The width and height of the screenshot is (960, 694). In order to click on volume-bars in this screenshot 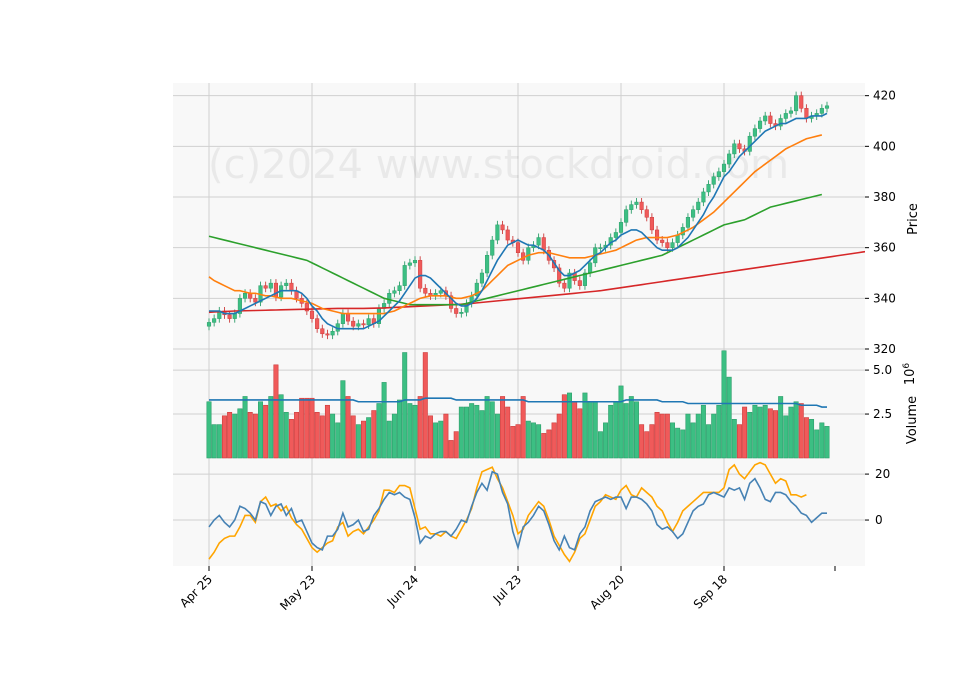, I will do `click(518, 404)`.